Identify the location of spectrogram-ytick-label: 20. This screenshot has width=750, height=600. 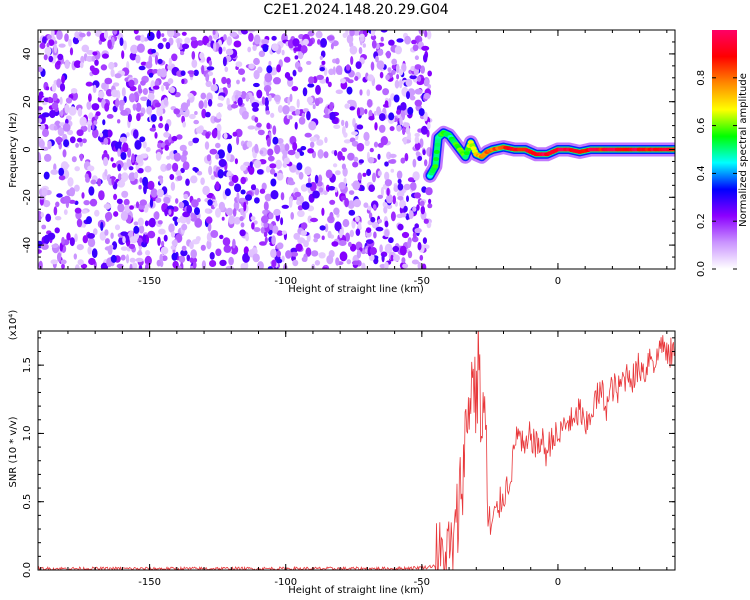
(27, 101).